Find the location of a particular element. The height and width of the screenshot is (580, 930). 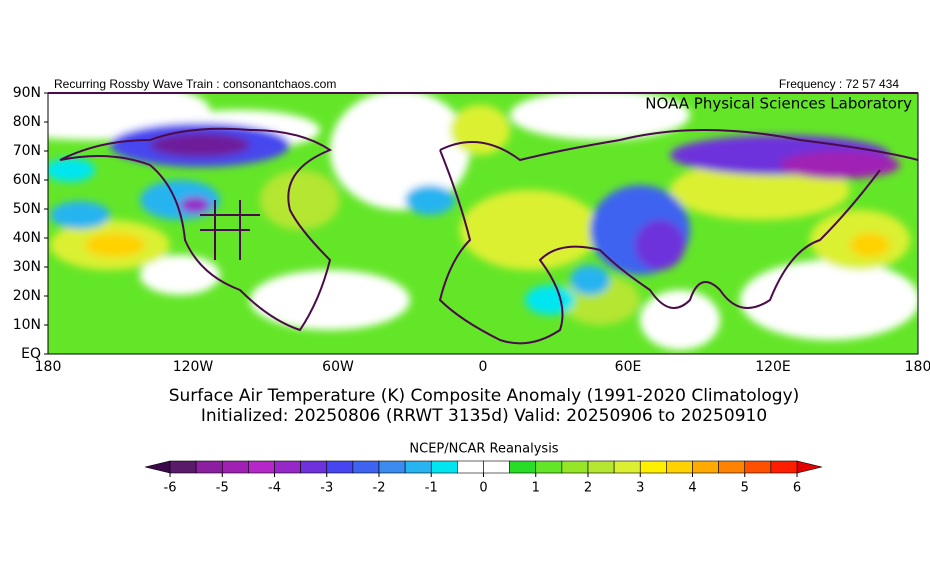

lat-label: EQ is located at coordinates (31, 354).